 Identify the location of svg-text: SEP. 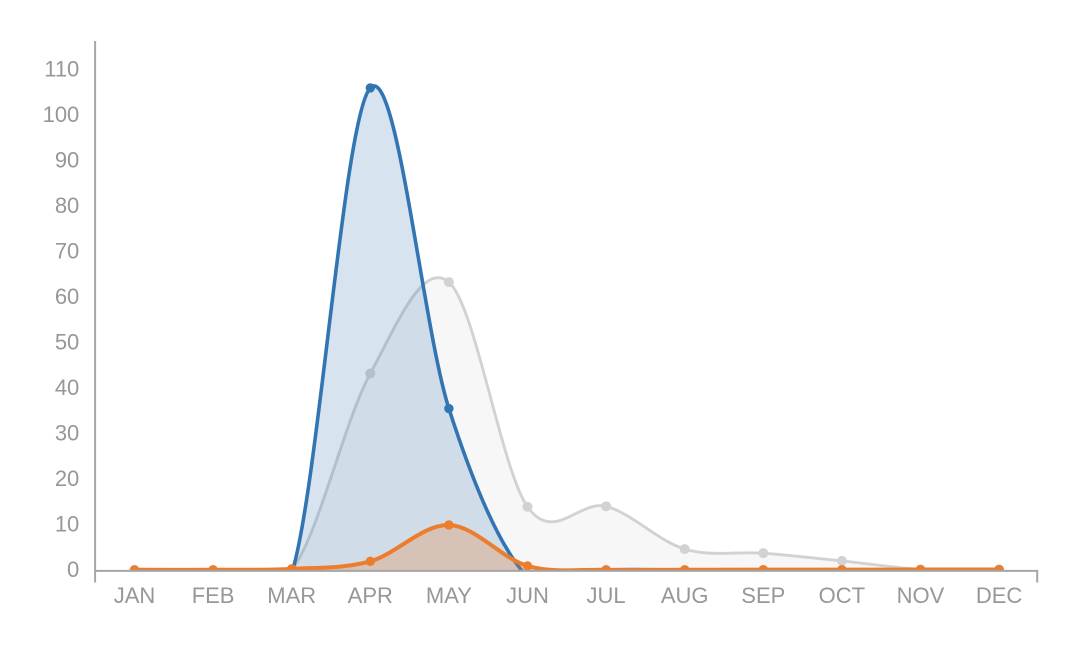
(763, 595).